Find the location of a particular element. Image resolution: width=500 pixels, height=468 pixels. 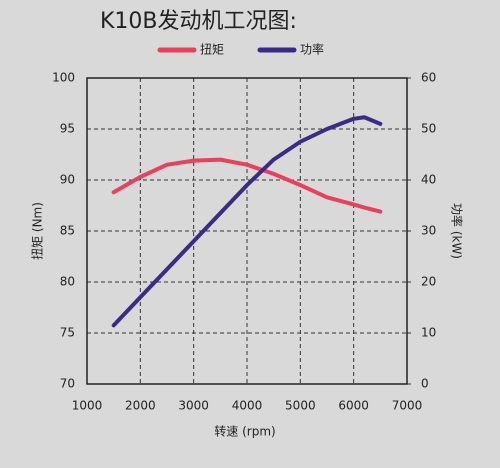

x-tick-label: 2000 is located at coordinates (140, 406).